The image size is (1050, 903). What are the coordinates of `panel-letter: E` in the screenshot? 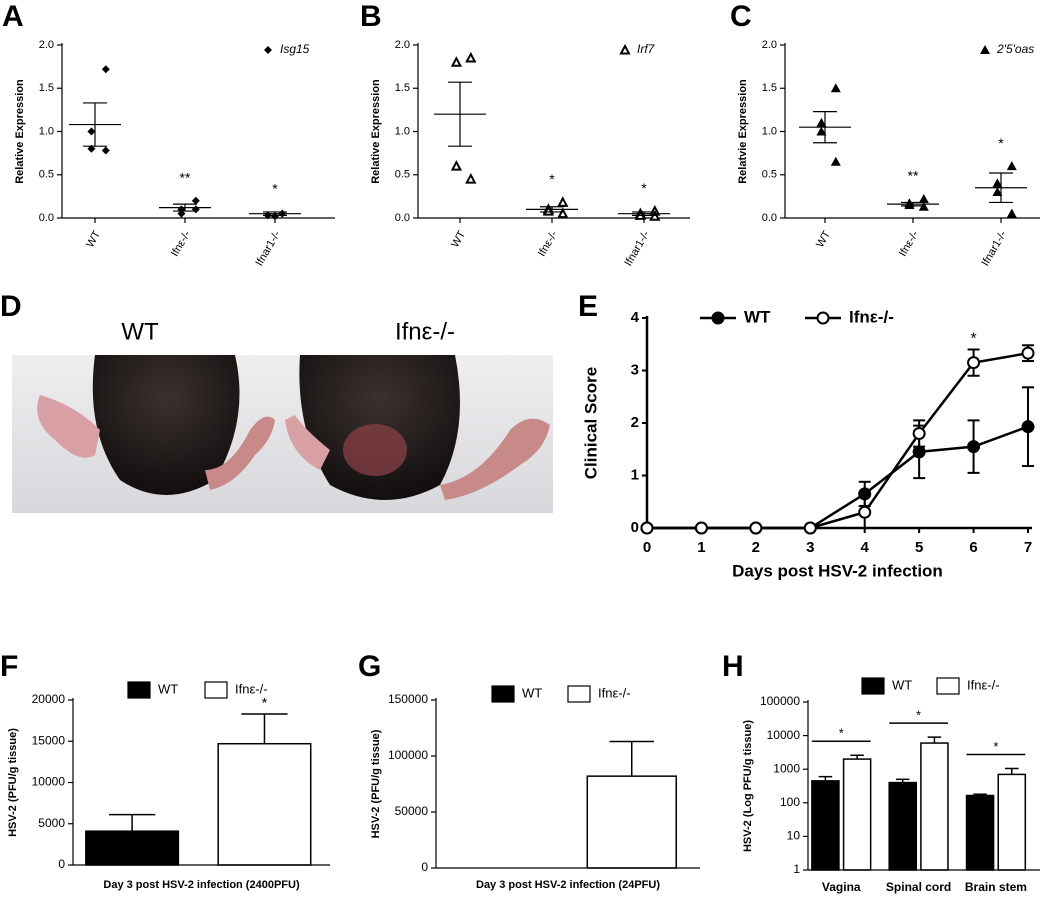 It's located at (588, 306).